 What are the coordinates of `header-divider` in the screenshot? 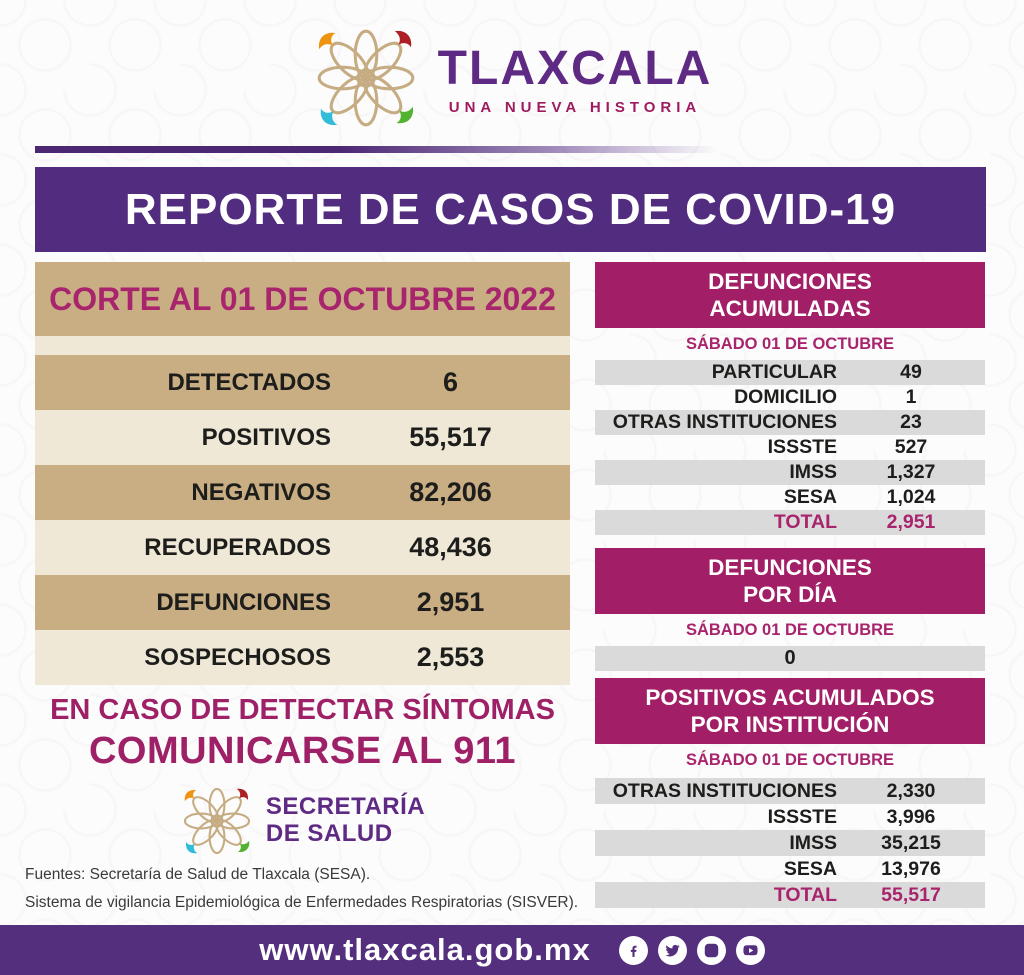 It's located at (510, 149).